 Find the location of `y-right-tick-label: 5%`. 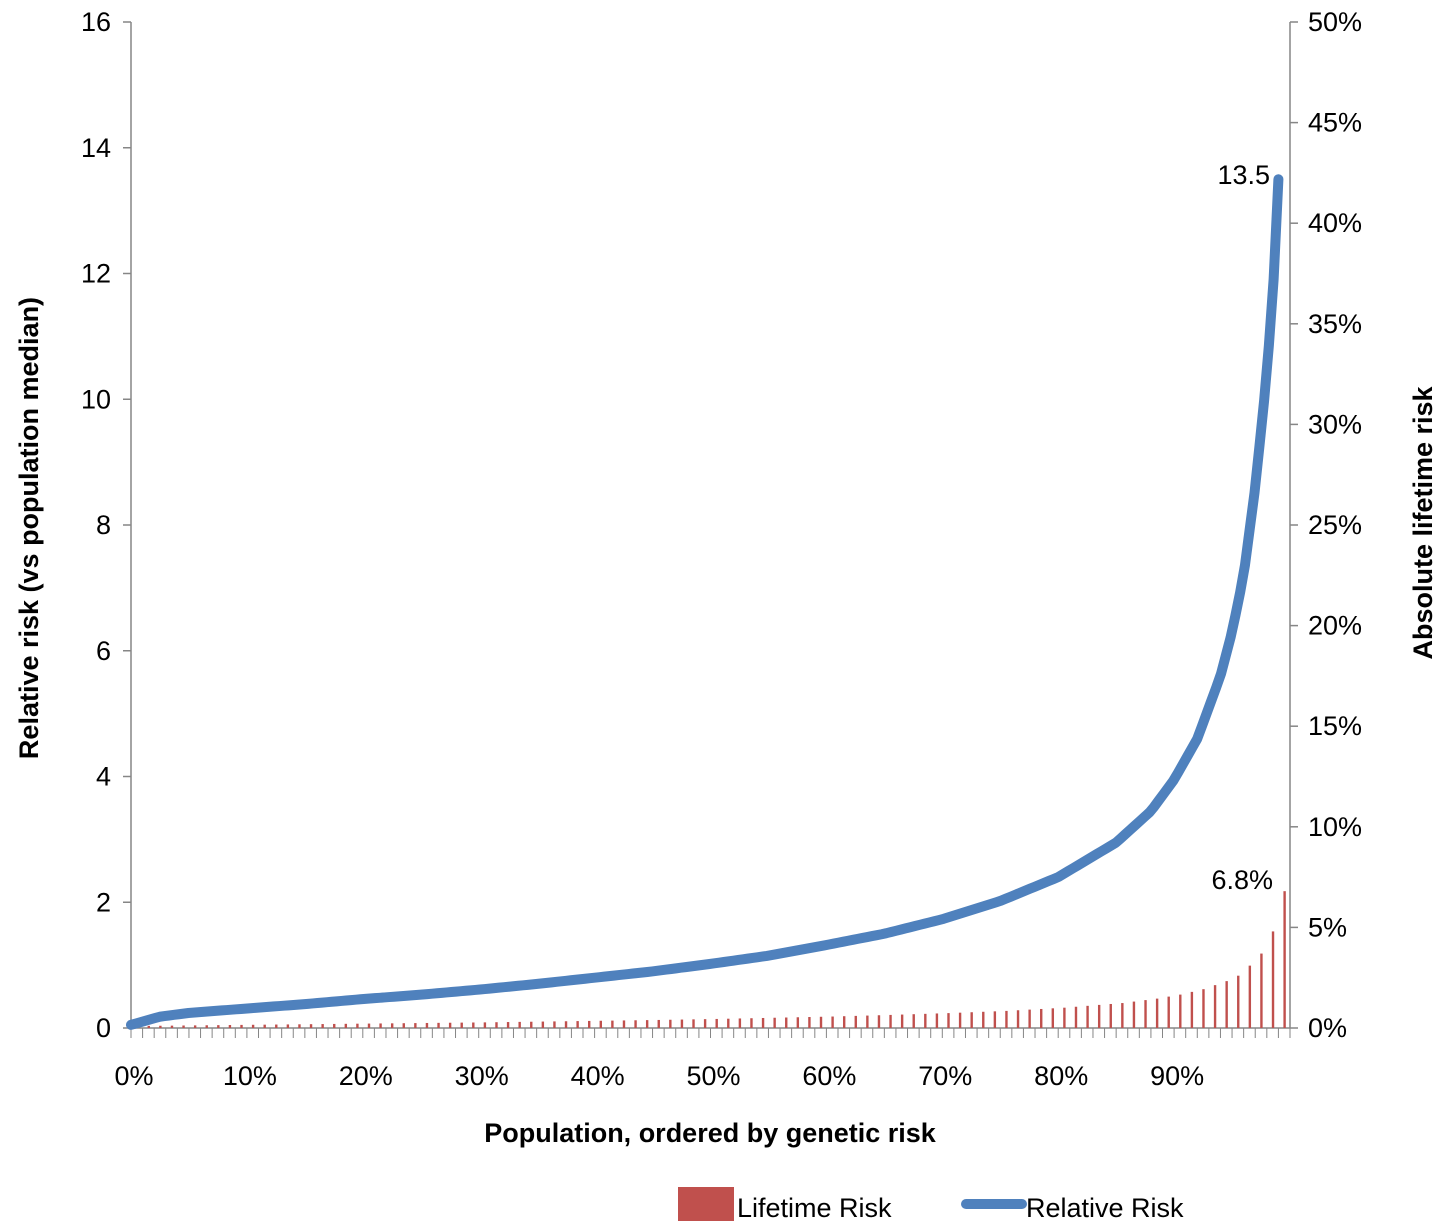

y-right-tick-label: 5% is located at coordinates (1327, 927).